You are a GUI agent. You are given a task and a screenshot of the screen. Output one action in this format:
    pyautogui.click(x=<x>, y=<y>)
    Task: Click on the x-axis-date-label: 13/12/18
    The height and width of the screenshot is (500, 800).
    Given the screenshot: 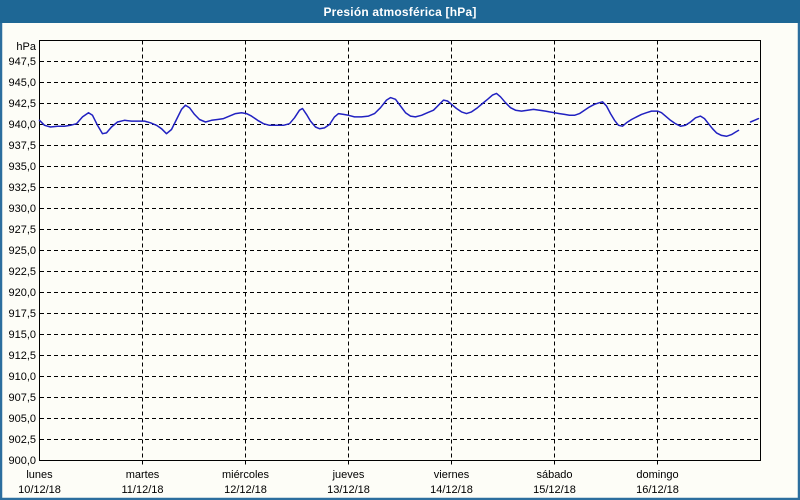 What is the action you would take?
    pyautogui.click(x=348, y=490)
    